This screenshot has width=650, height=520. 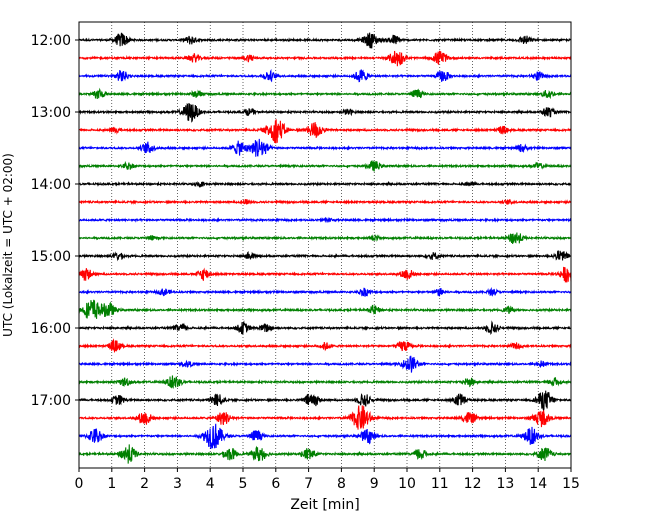 What do you see at coordinates (473, 484) in the screenshot?
I see `x-tick-label: 12` at bounding box center [473, 484].